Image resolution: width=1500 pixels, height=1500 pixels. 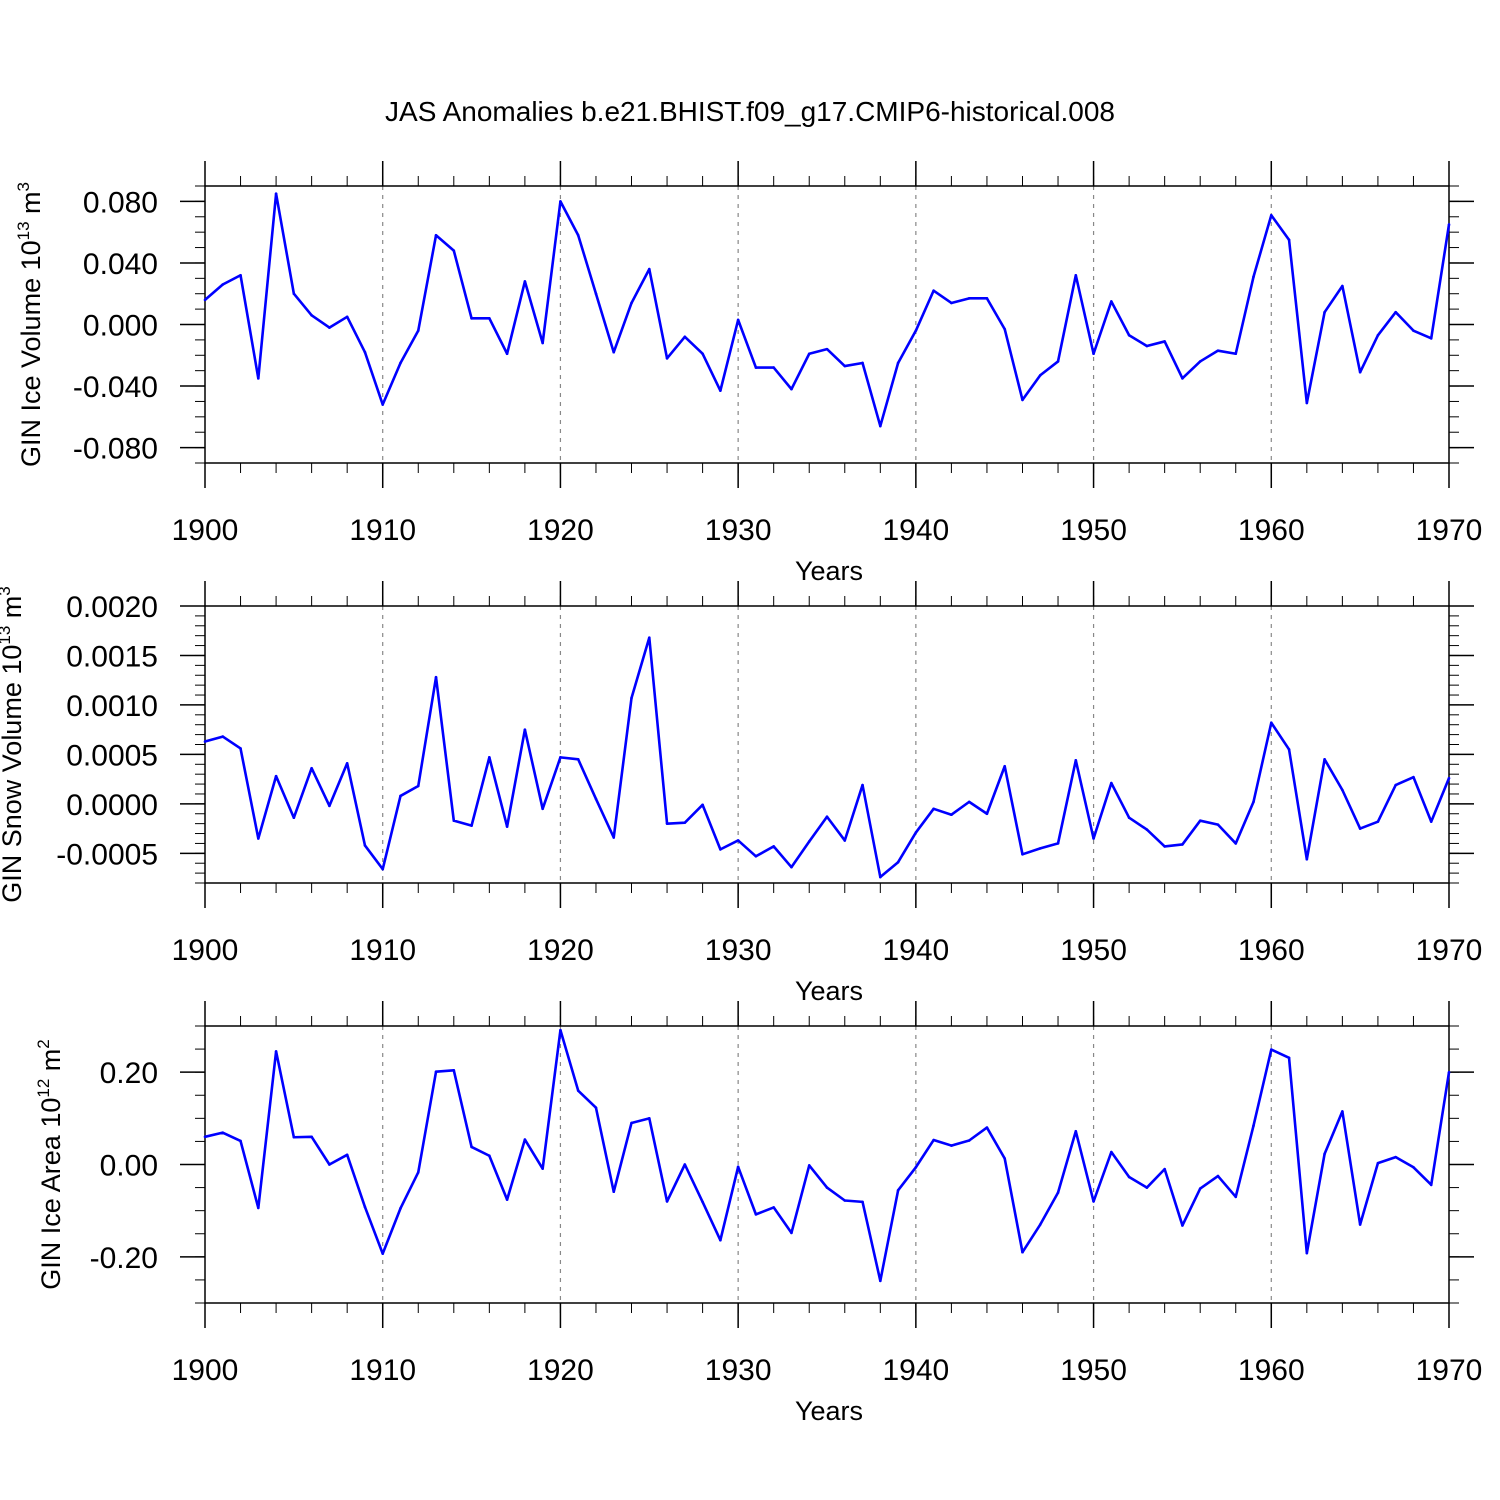 I want to click on y-tick-label: 0.0010, so click(x=112, y=706).